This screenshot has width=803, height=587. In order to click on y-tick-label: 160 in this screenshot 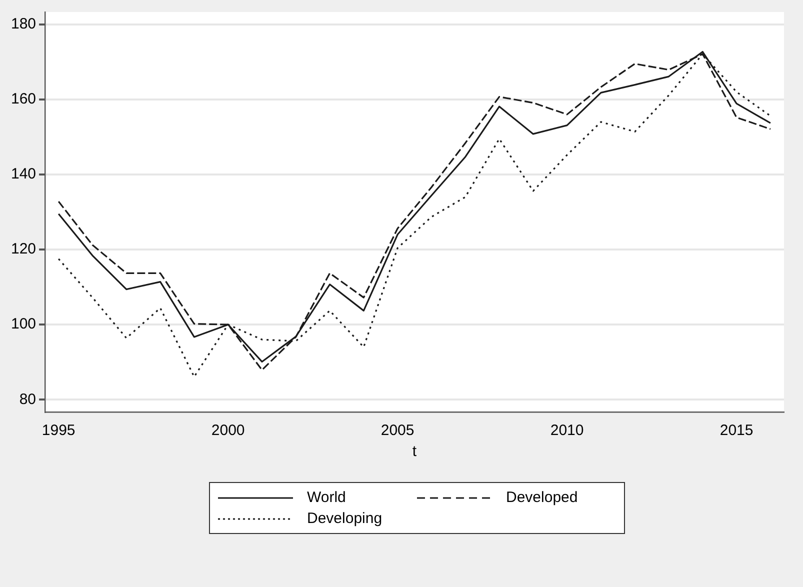, I will do `click(23, 99)`.